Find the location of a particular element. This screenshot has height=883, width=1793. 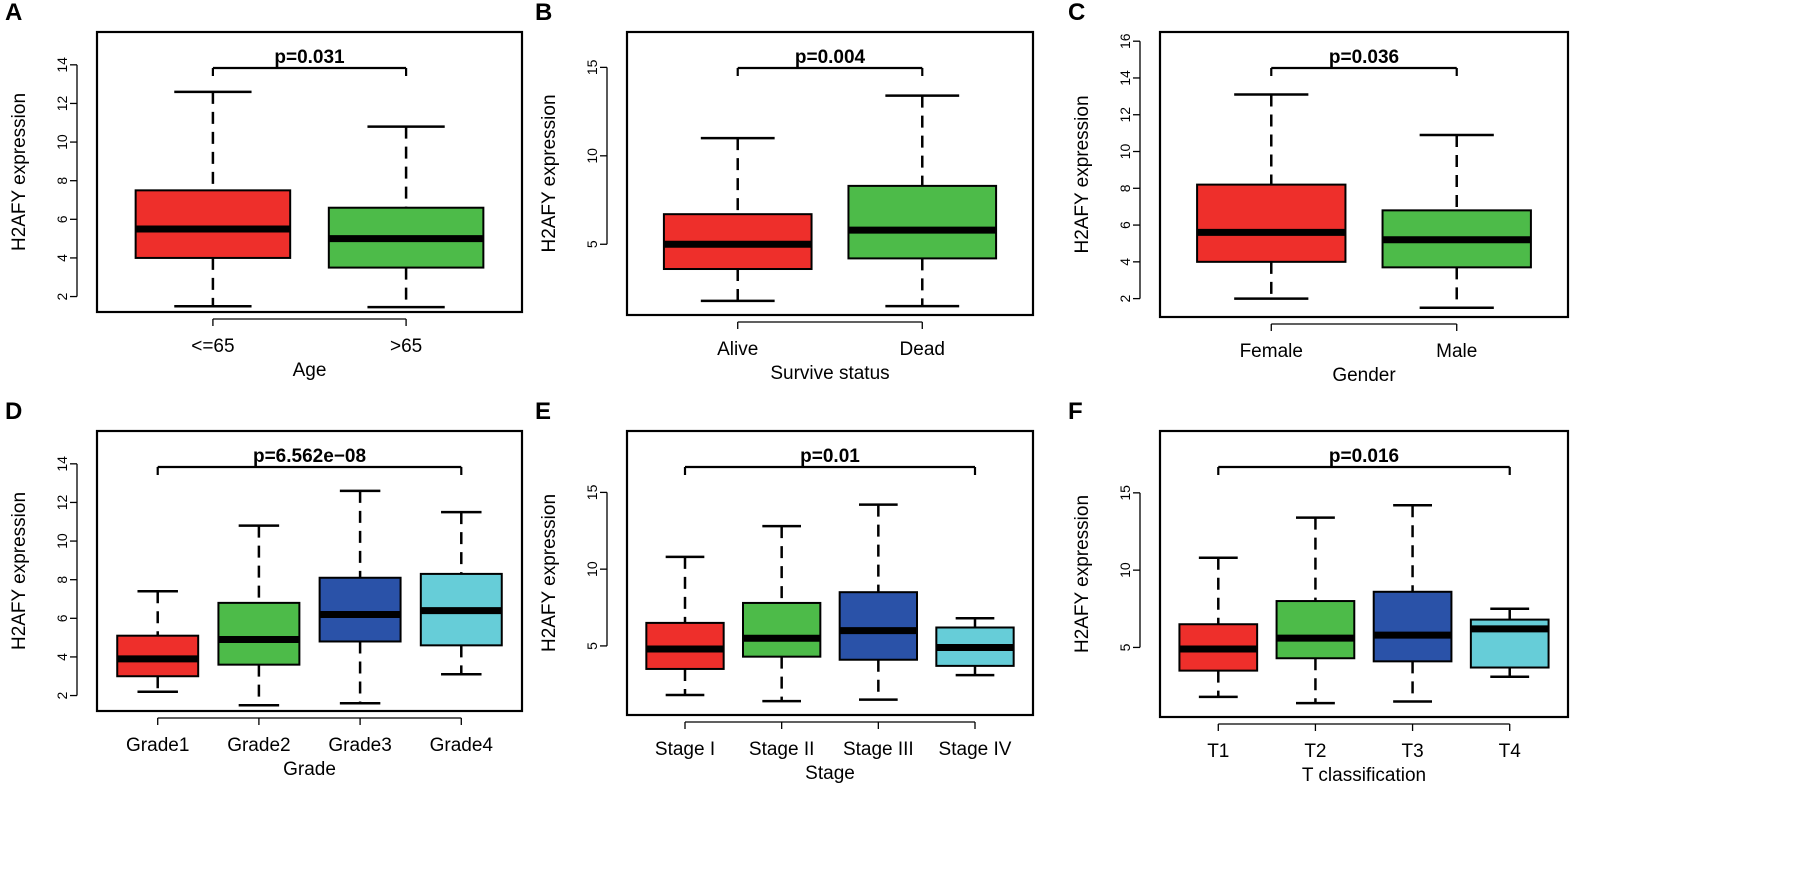

x-tick-label: Stage II is located at coordinates (782, 749).